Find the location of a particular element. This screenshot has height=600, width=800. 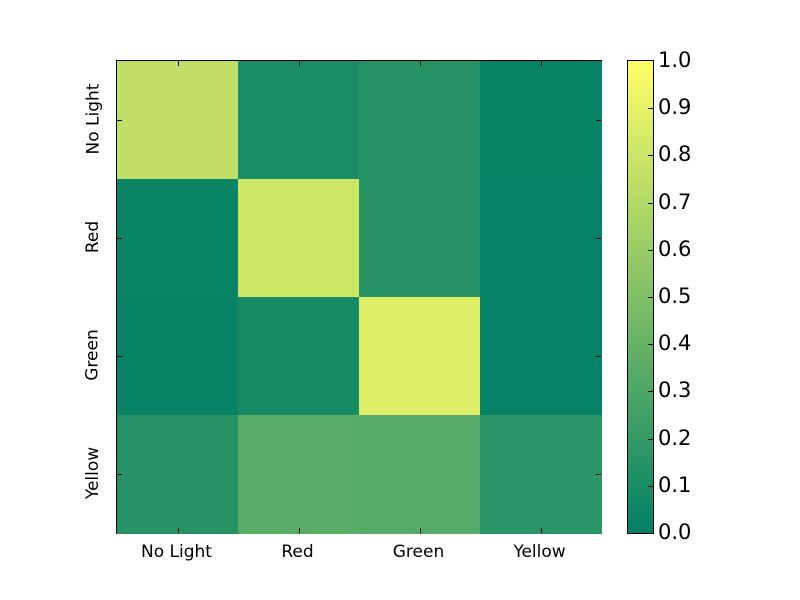

colorbar-tick-label: 0.0 is located at coordinates (675, 532).